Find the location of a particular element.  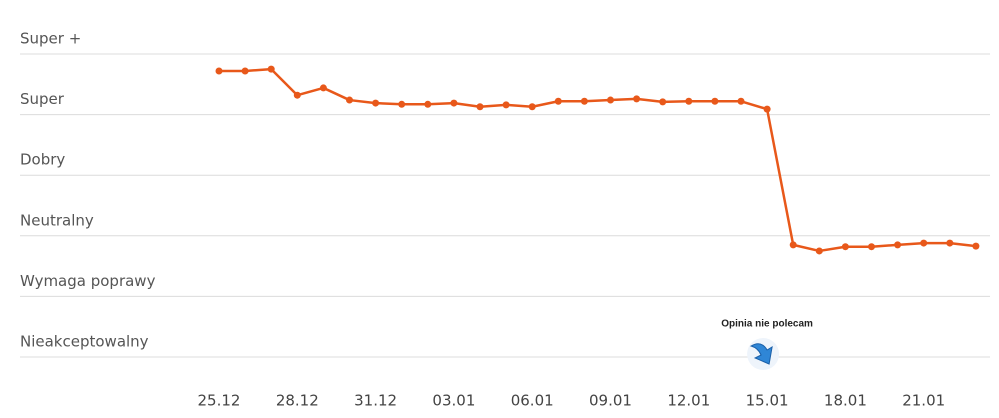

y-tick-label: Wymaga poprawy is located at coordinates (88, 281).